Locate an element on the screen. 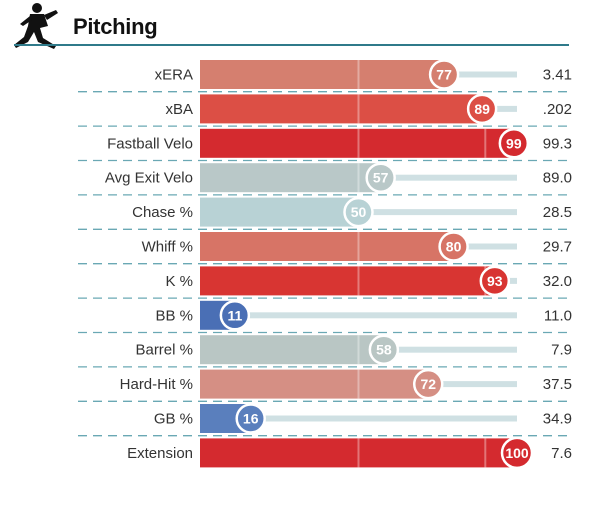  row-label: Chase % is located at coordinates (162, 212).